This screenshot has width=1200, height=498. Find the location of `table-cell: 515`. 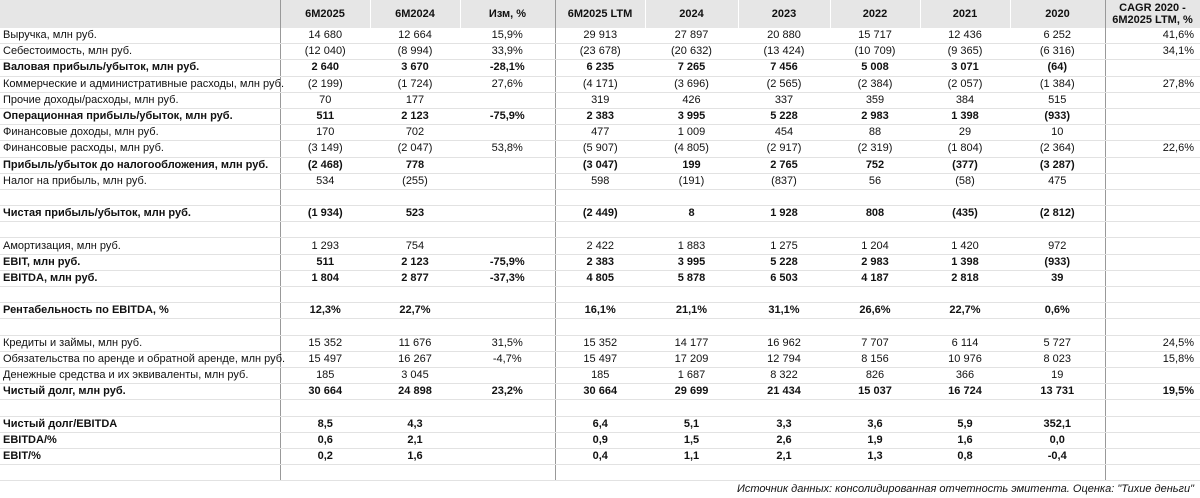

table-cell: 515 is located at coordinates (1058, 100).